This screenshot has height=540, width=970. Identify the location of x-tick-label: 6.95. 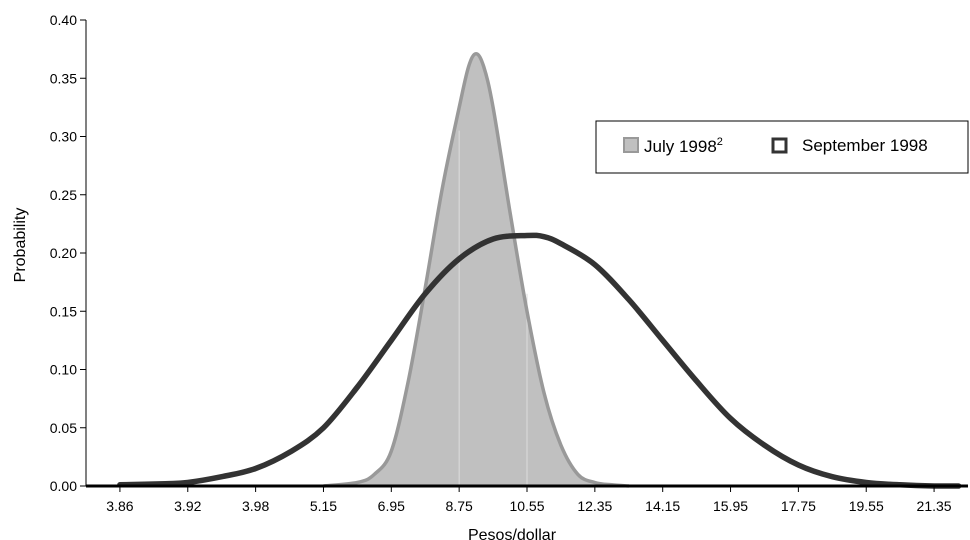
(391, 506).